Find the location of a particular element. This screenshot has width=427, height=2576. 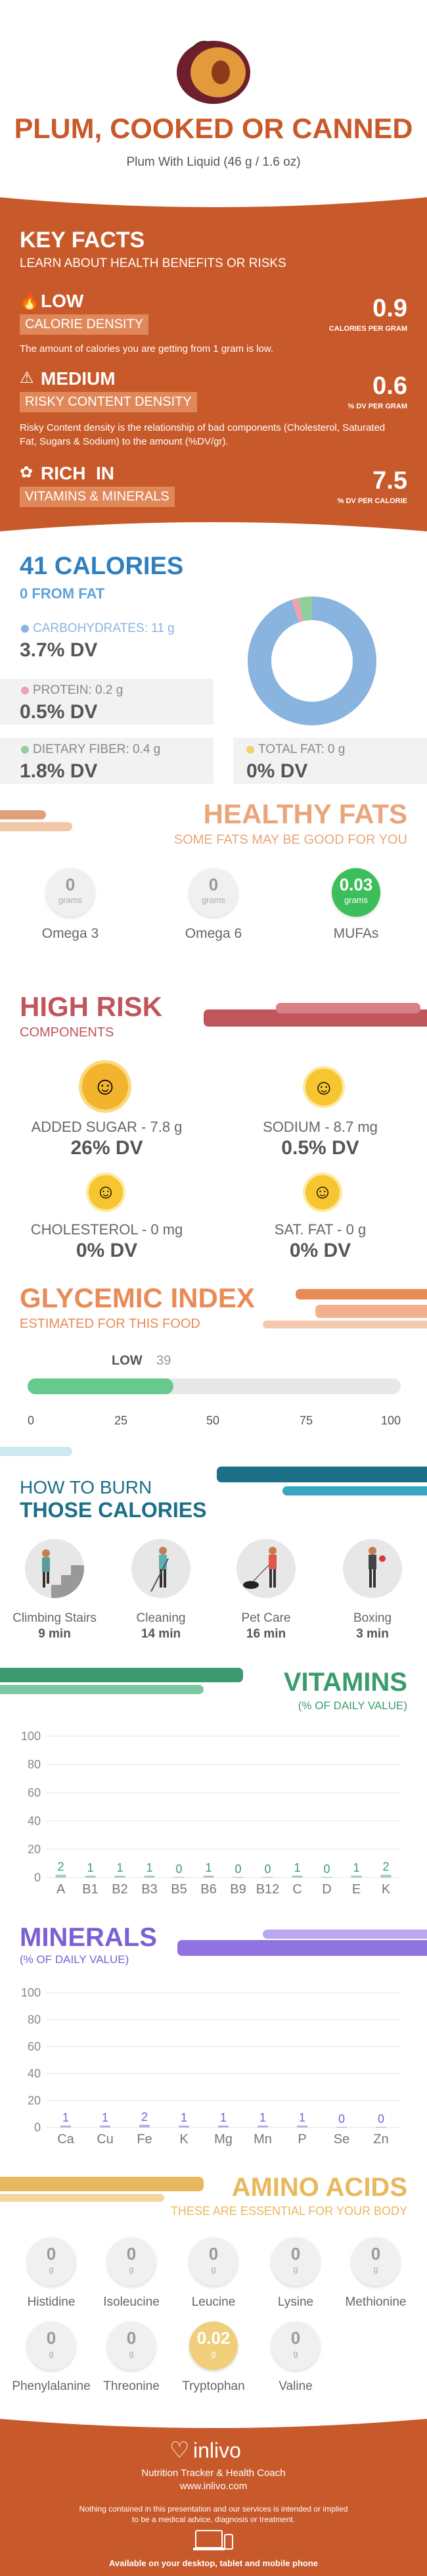

serving-size: Plum With Liquid (46 g / 1.6 oz) is located at coordinates (213, 162).